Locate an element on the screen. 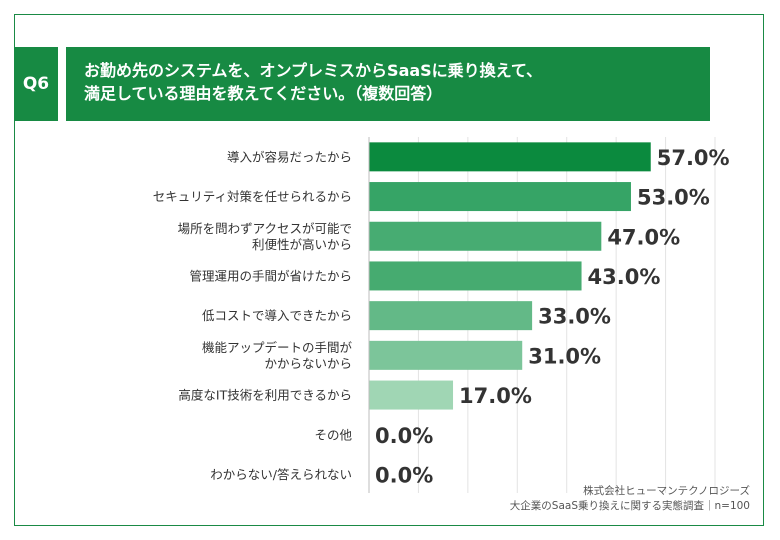 The image size is (780, 540). value-label: 17.0% is located at coordinates (495, 396).